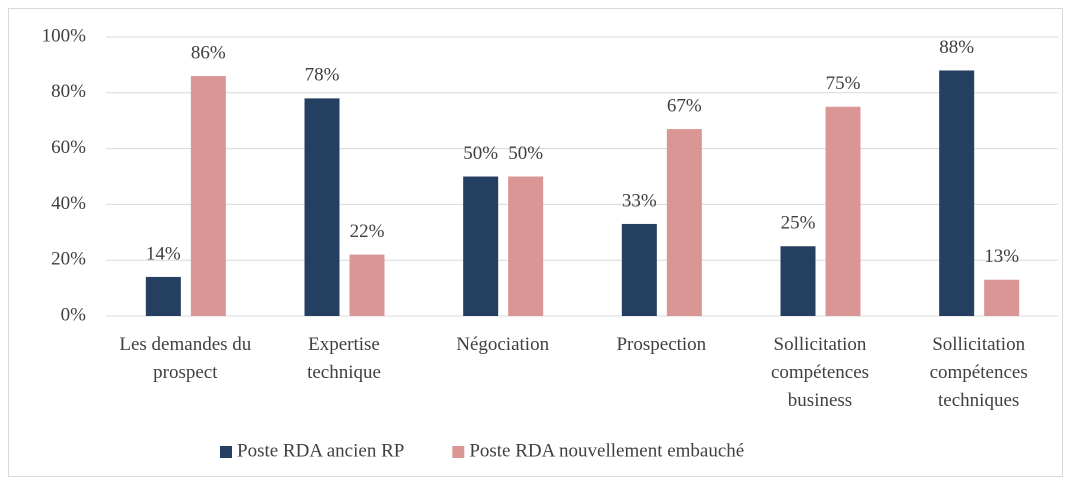  What do you see at coordinates (68, 91) in the screenshot?
I see `y-tick-label: 80%` at bounding box center [68, 91].